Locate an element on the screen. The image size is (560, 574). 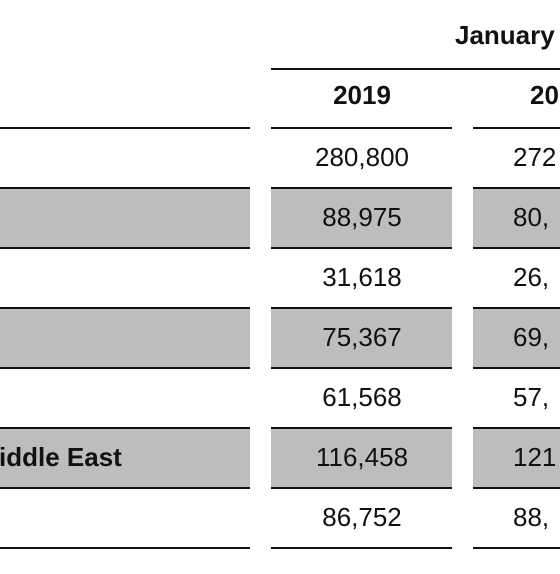
cell: 88,975 is located at coordinates (362, 217).